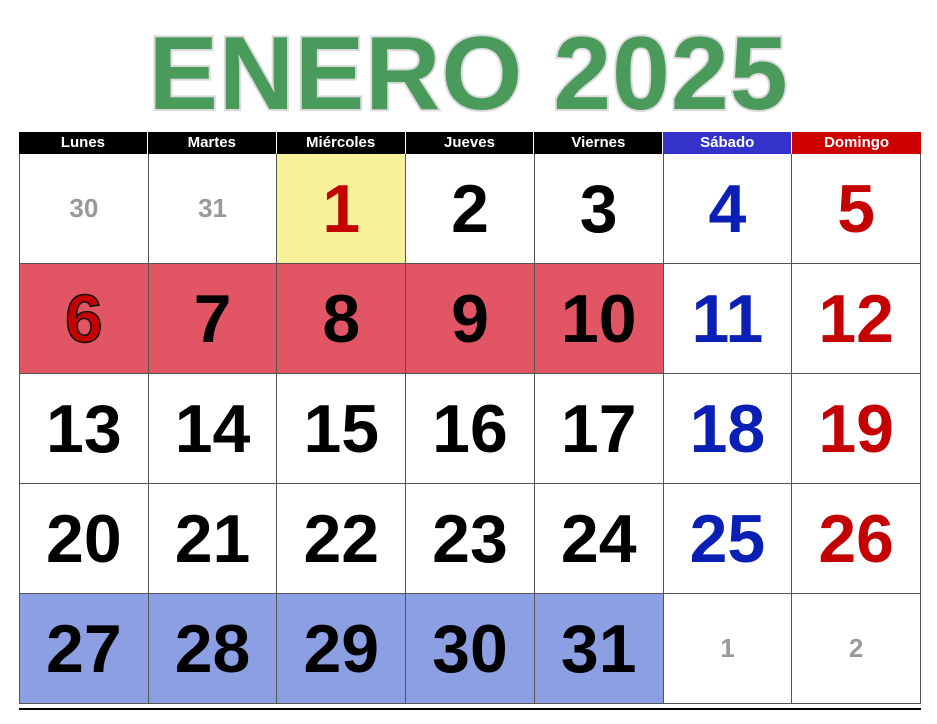 Image resolution: width=937 pixels, height=724 pixels. Describe the element at coordinates (213, 429) in the screenshot. I see `day-cell: 14` at that location.